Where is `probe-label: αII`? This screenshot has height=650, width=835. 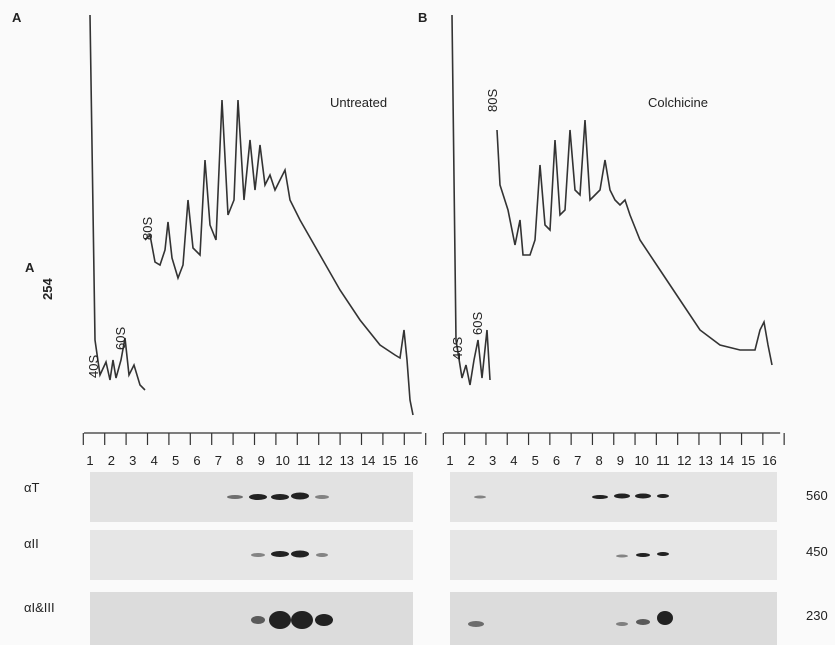
probe-label: αII is located at coordinates (31, 543).